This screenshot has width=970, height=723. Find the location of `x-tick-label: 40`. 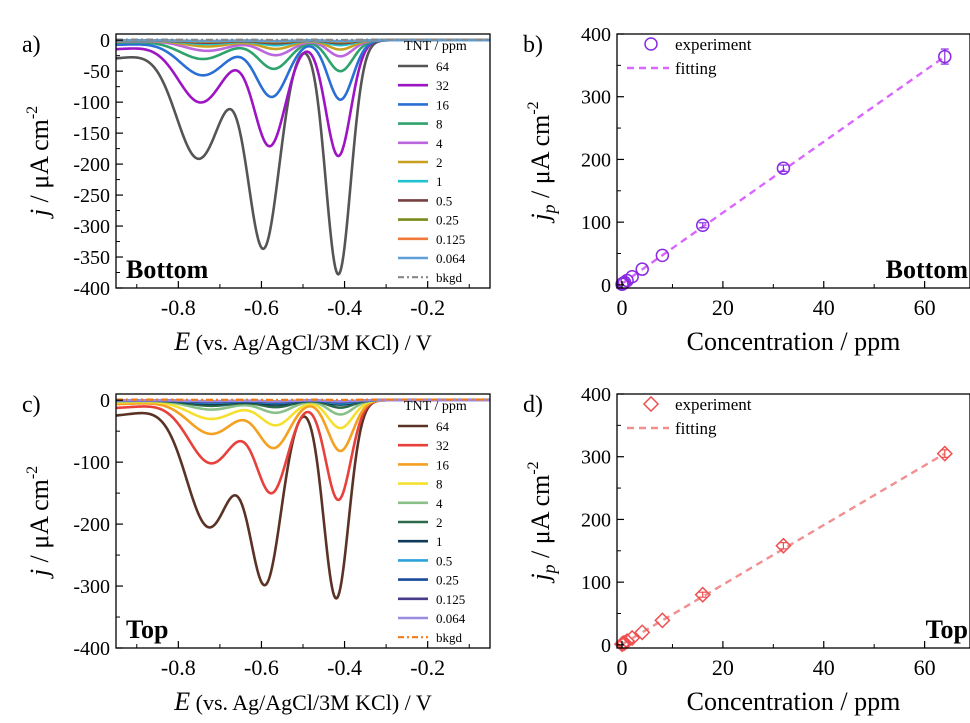

x-tick-label: 40 is located at coordinates (824, 307).